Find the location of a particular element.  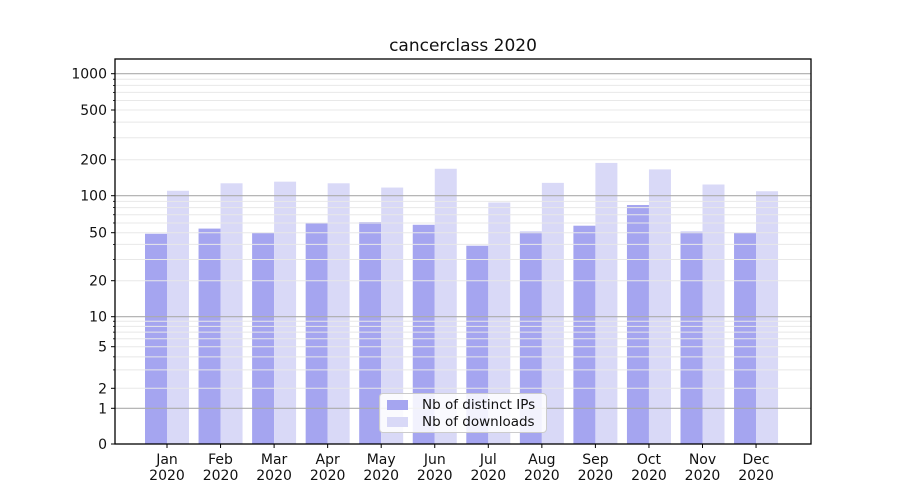

y-tick-label: 5 is located at coordinates (102, 348).